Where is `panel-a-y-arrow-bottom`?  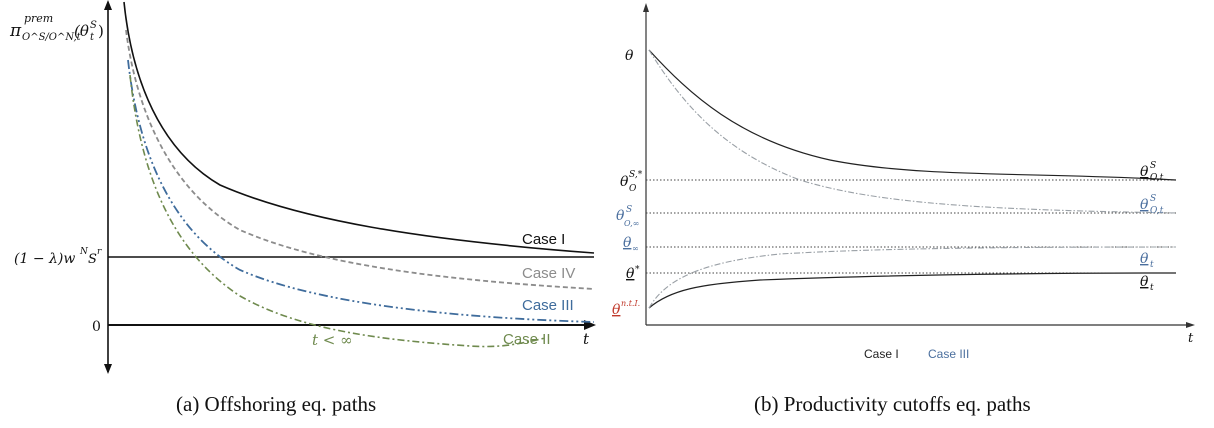
panel-a-y-arrow-bottom is located at coordinates (108, 369).